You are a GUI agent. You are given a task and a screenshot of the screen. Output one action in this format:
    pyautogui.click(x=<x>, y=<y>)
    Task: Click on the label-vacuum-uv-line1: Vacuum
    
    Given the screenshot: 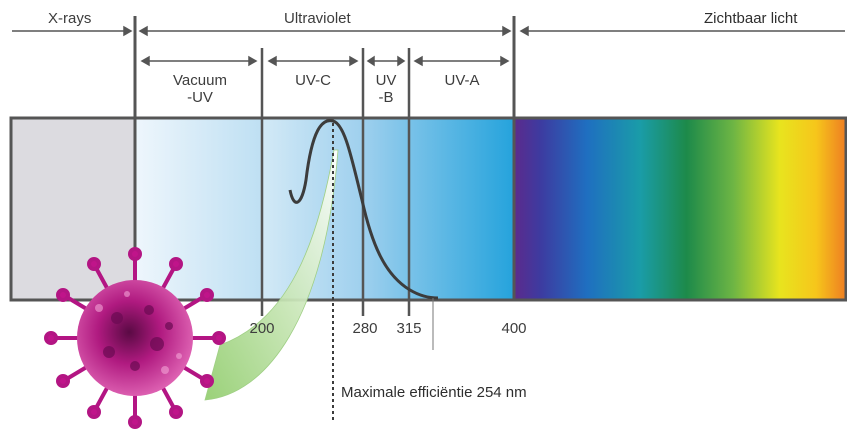 What is the action you would take?
    pyautogui.click(x=200, y=80)
    